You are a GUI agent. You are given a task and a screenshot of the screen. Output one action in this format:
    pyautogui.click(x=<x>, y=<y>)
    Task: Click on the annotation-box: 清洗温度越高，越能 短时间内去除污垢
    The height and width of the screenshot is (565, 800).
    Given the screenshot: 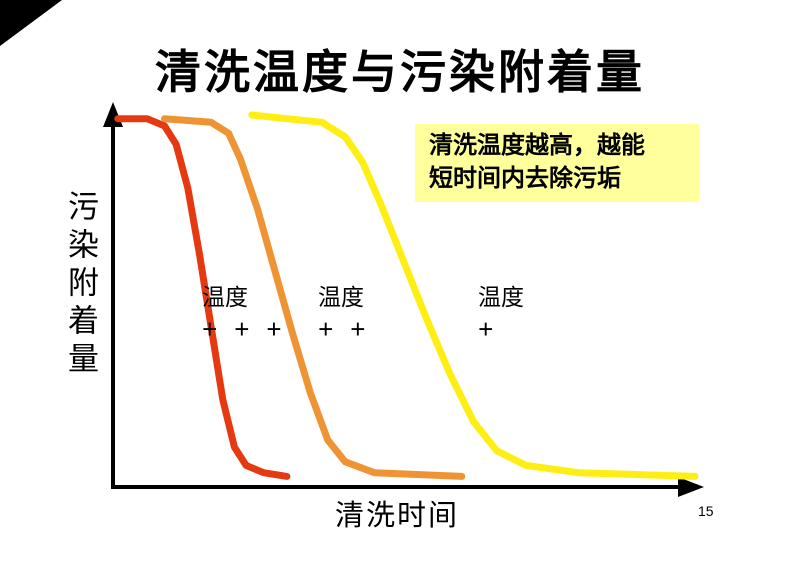 What is the action you would take?
    pyautogui.click(x=557, y=163)
    